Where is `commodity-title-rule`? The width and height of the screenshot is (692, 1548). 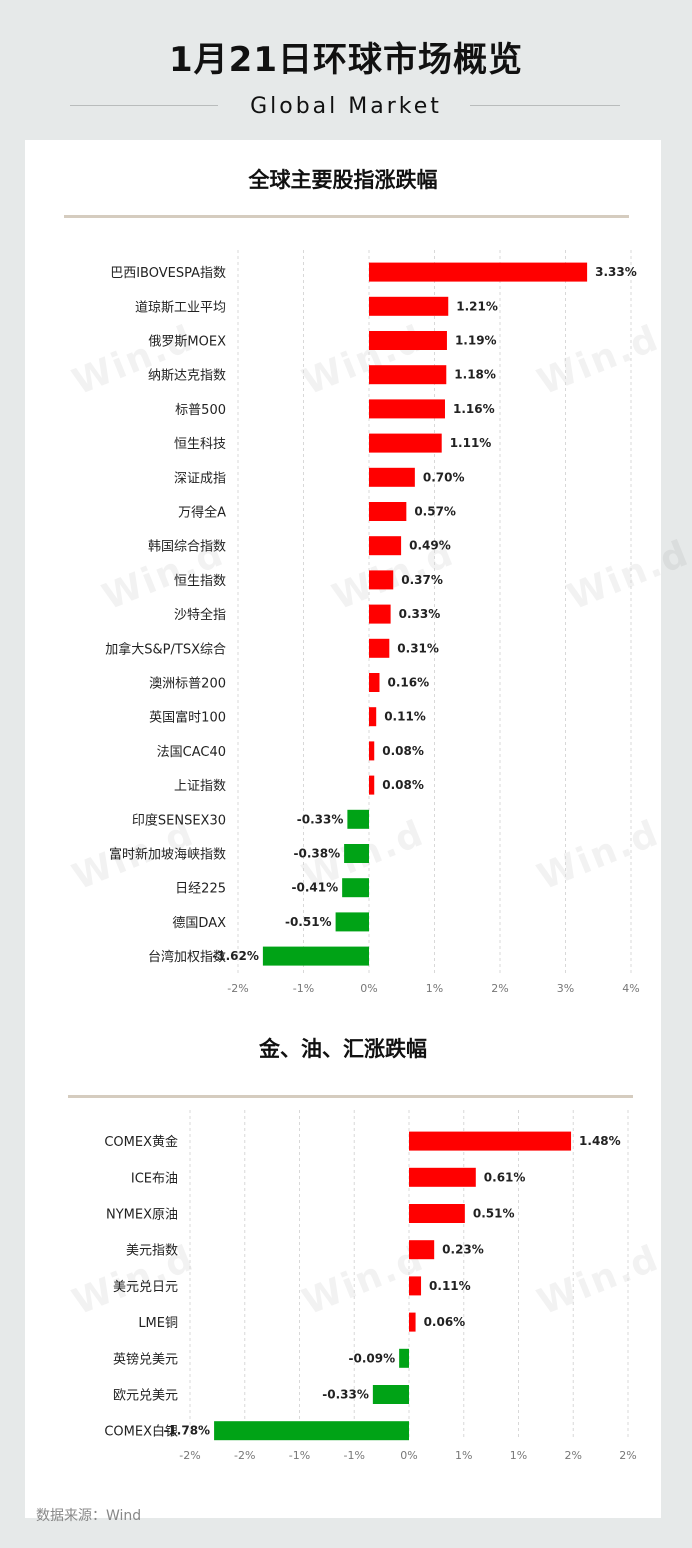 commodity-title-rule is located at coordinates (350, 1096).